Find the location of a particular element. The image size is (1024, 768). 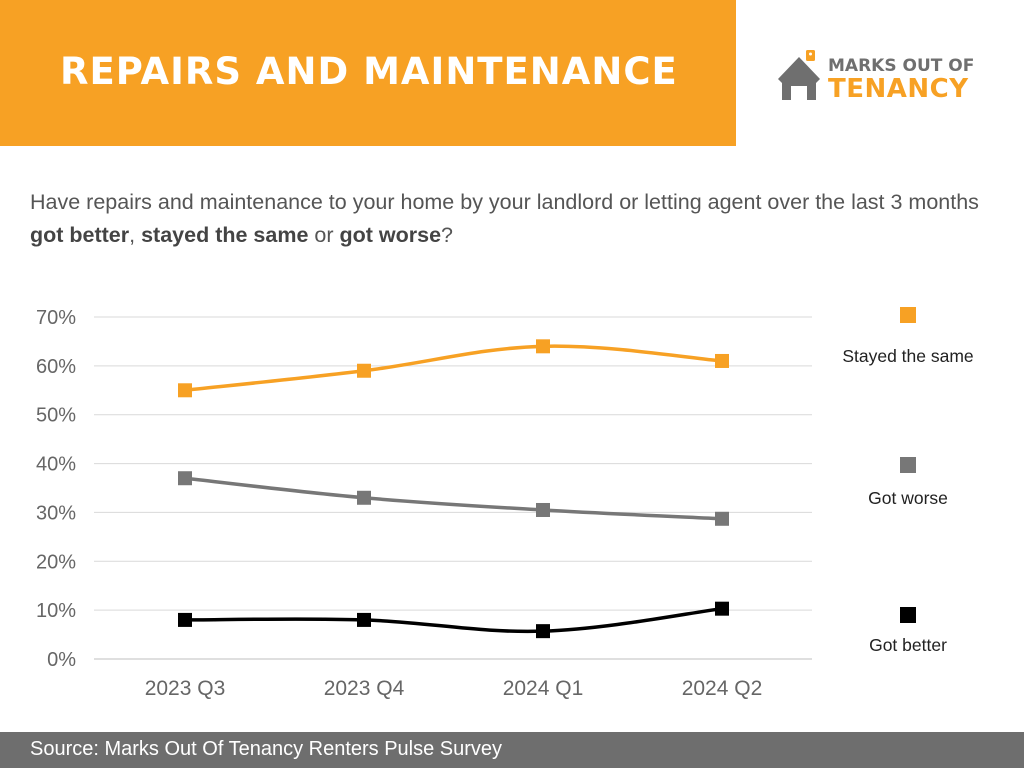

logo-text-top: MARKS OUT OF is located at coordinates (901, 66).